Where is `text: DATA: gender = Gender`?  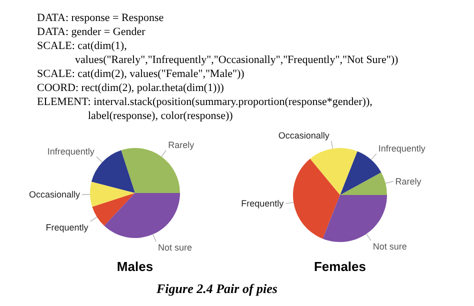
text: DATA: gender = Gender is located at coordinates (91, 32).